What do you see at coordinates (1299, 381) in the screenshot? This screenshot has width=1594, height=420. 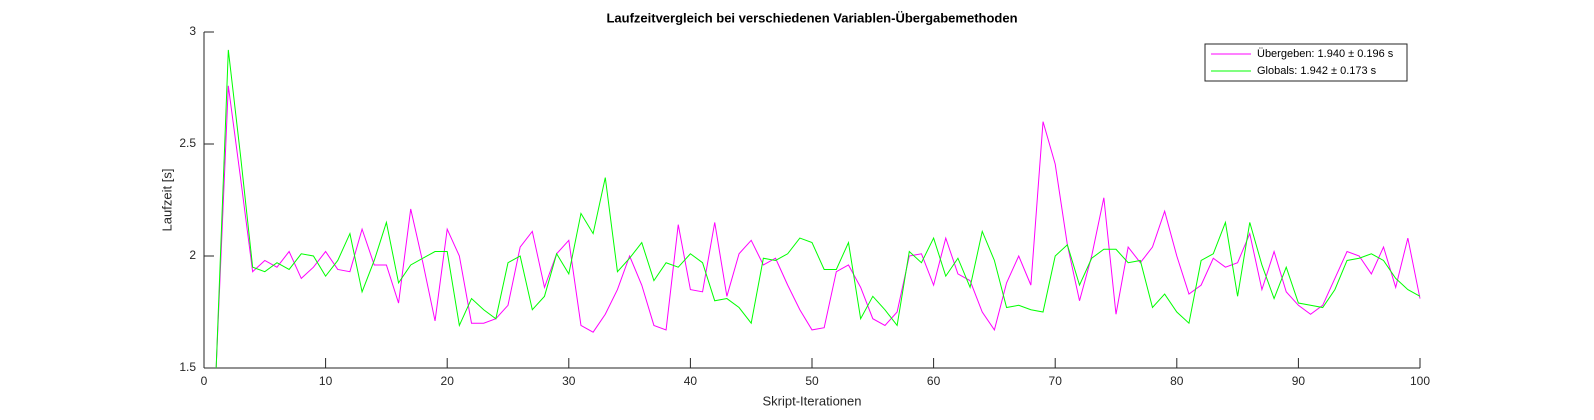 I see `x-tick-label: 90` at bounding box center [1299, 381].